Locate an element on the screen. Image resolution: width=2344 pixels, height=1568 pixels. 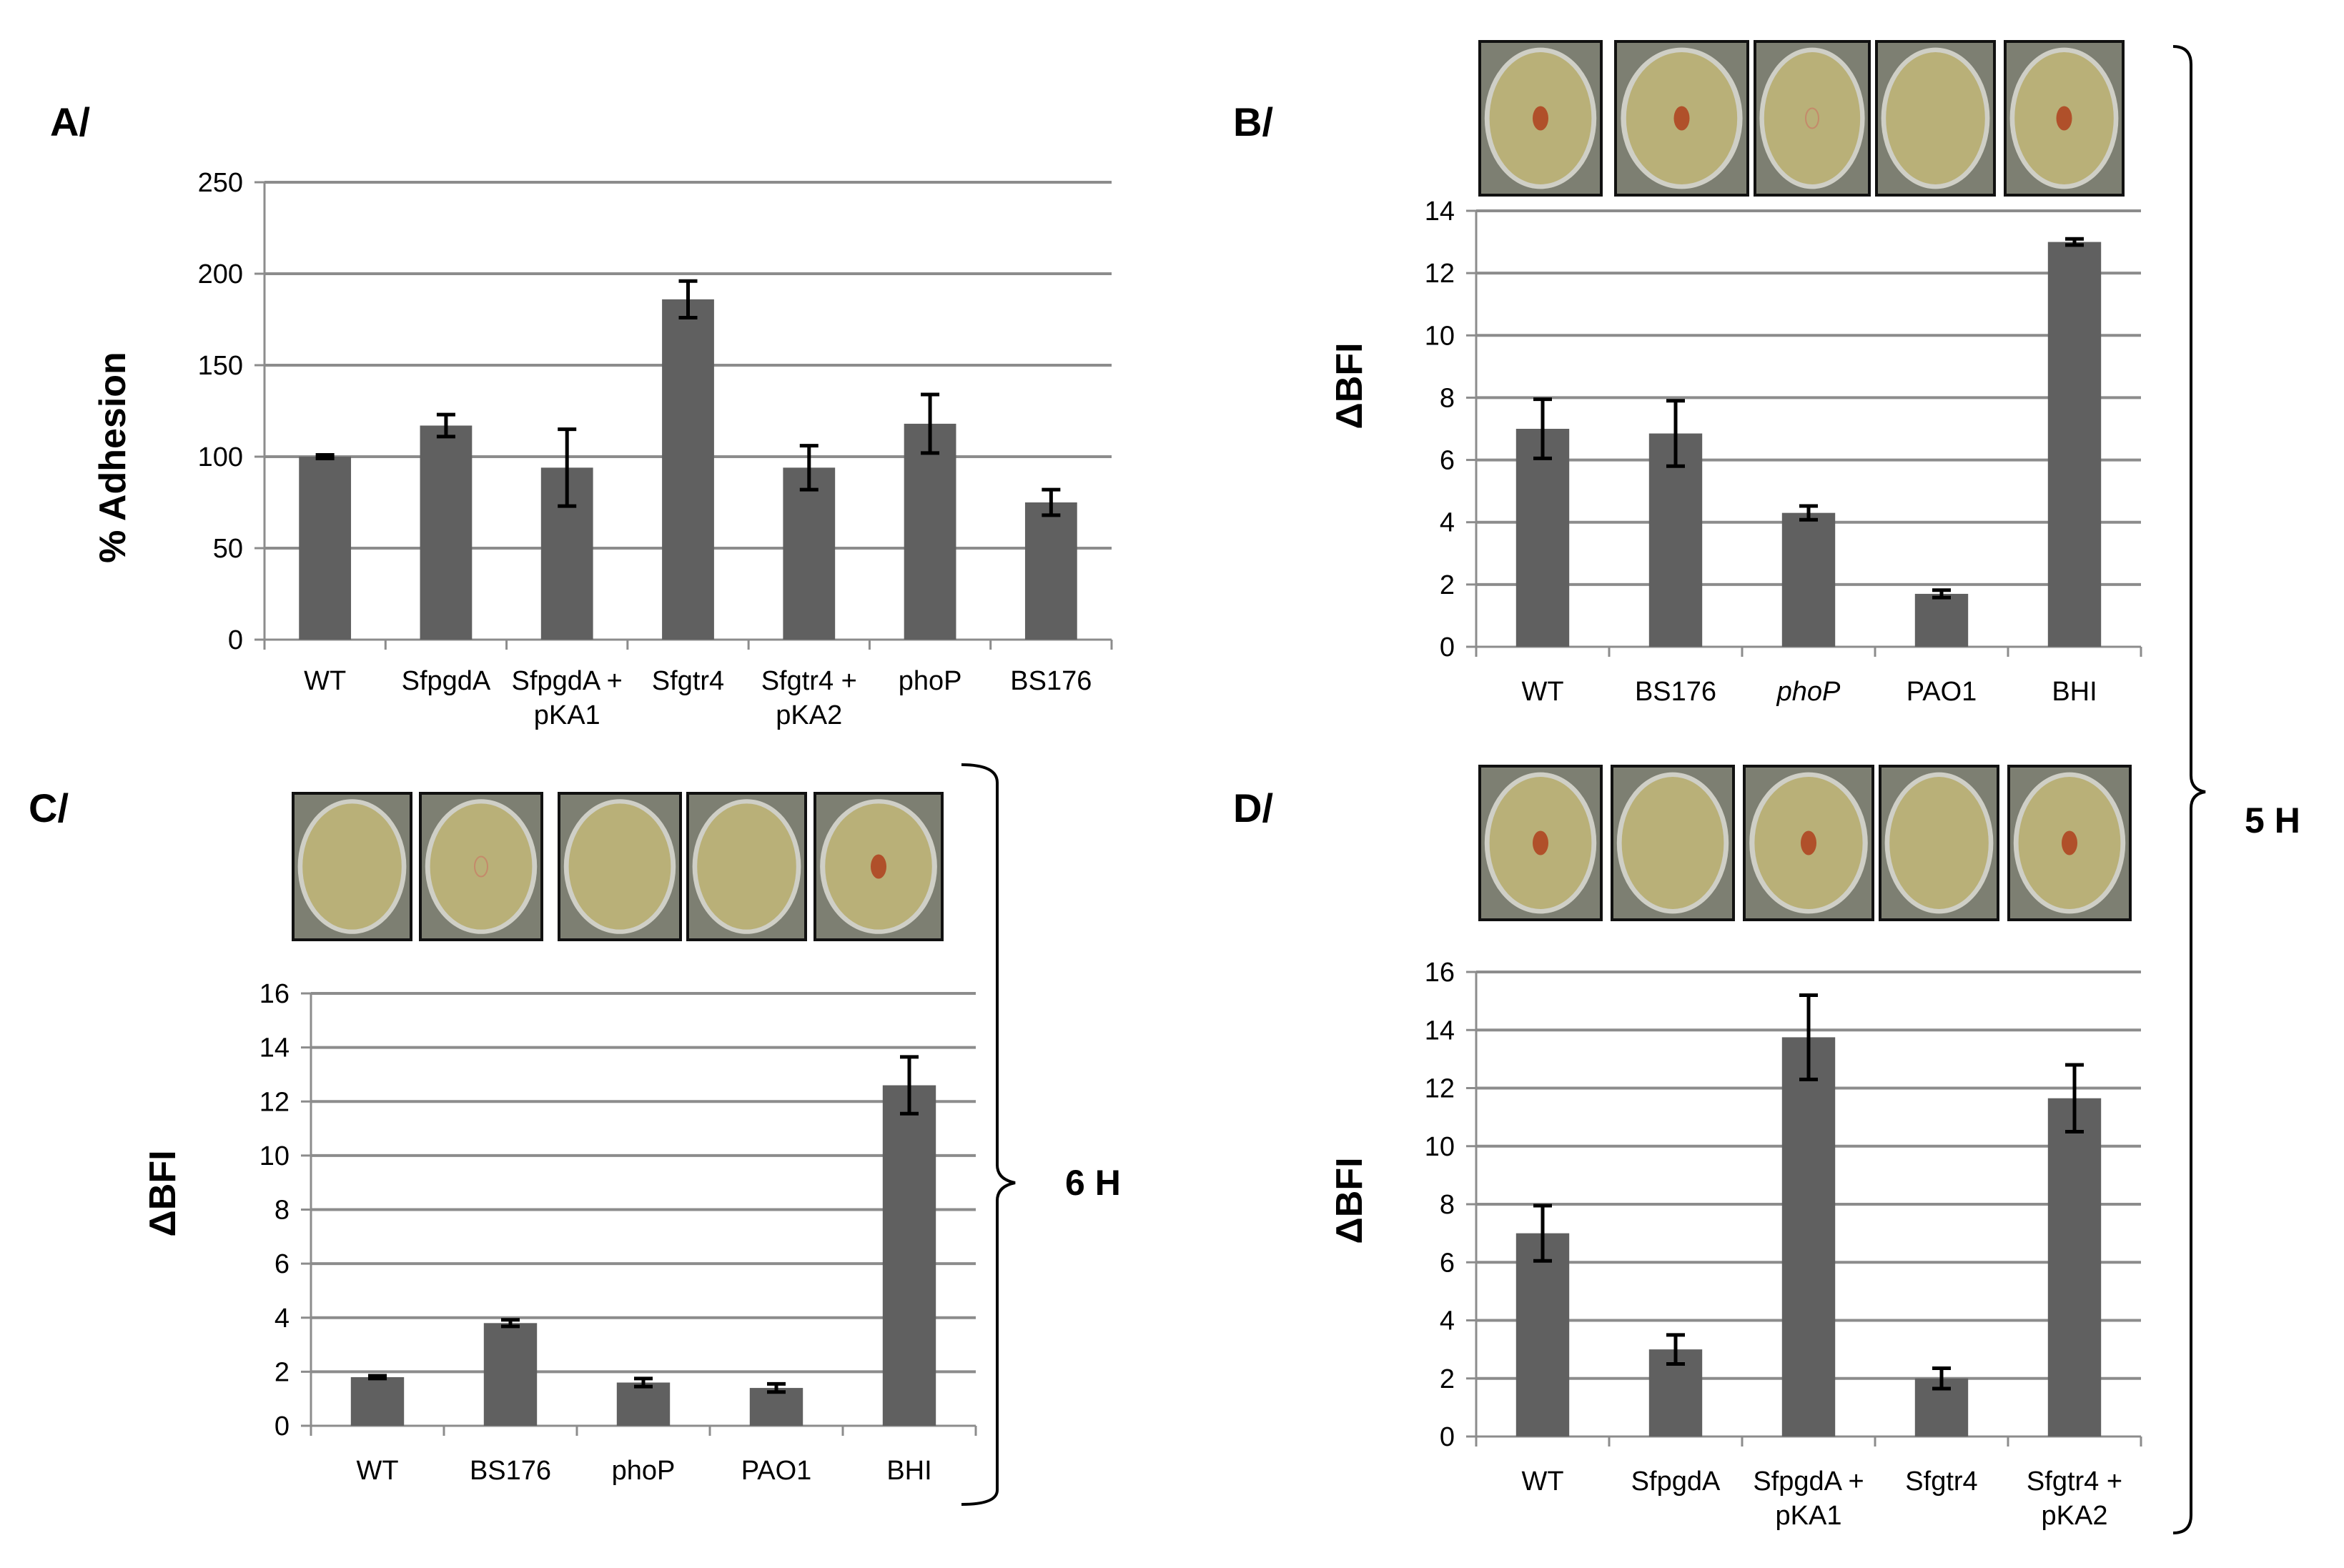
panel-a-y-axis-label: % Adhesion is located at coordinates (113, 457).